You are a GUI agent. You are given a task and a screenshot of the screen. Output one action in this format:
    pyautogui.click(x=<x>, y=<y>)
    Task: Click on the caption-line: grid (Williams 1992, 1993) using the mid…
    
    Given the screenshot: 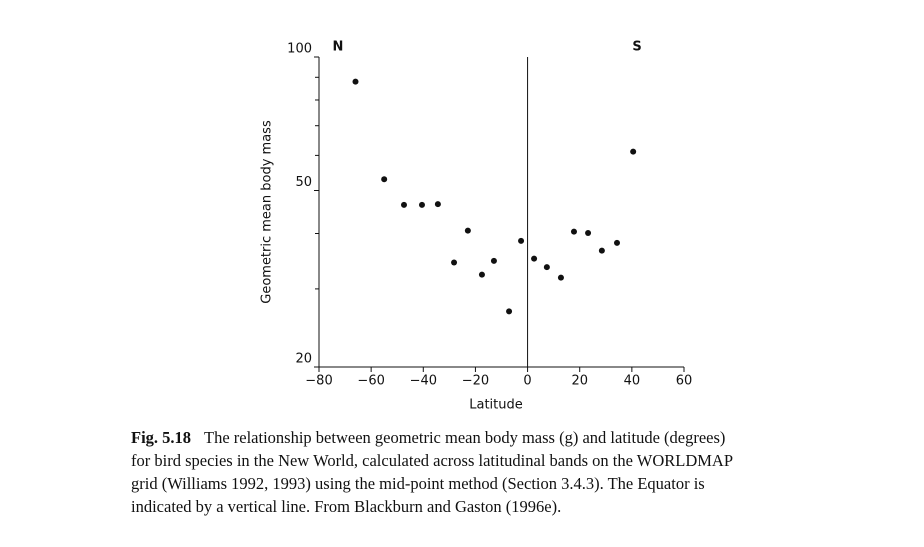 What is the action you would take?
    pyautogui.click(x=418, y=483)
    